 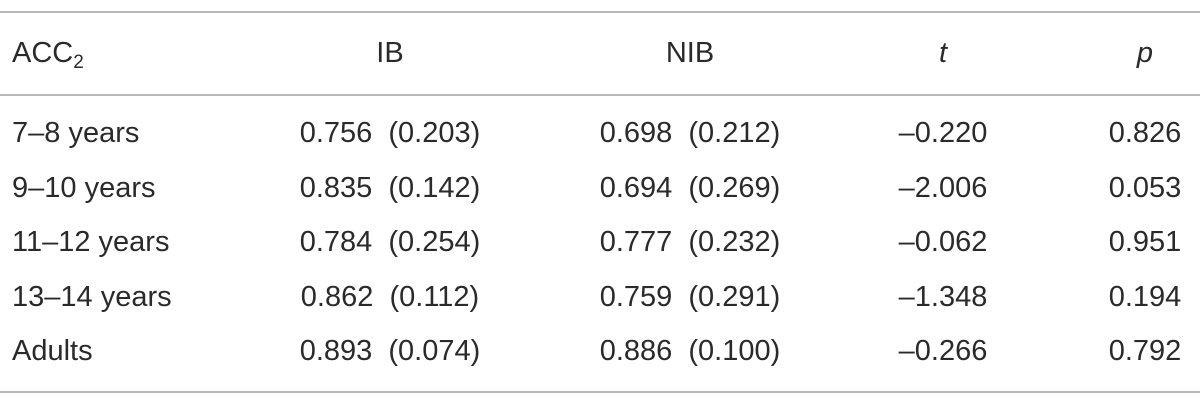 I want to click on data-cell: 0.893 (0.074), so click(x=390, y=351).